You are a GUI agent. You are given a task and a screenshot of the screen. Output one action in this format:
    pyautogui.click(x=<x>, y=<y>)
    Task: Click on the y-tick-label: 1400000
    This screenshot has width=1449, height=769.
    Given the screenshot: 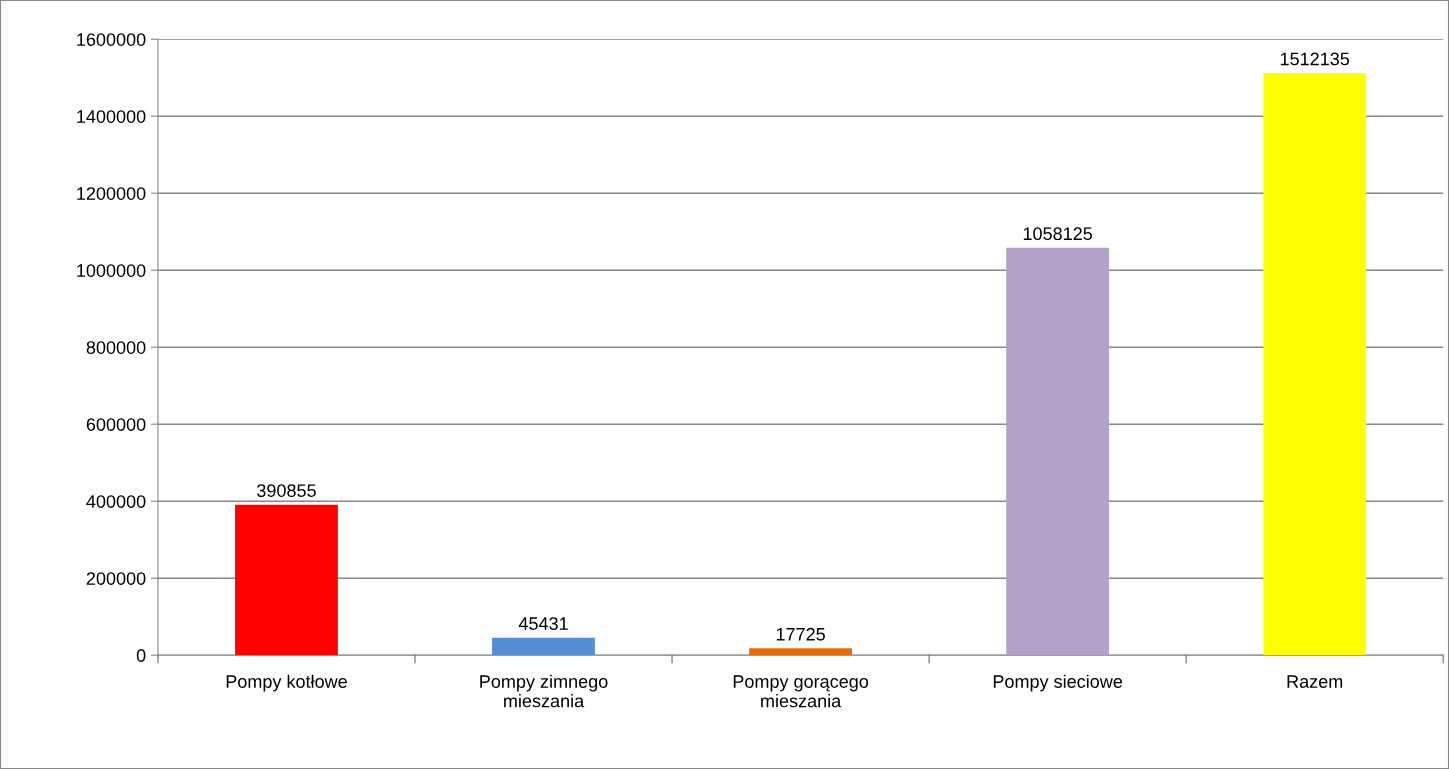 What is the action you would take?
    pyautogui.click(x=111, y=116)
    